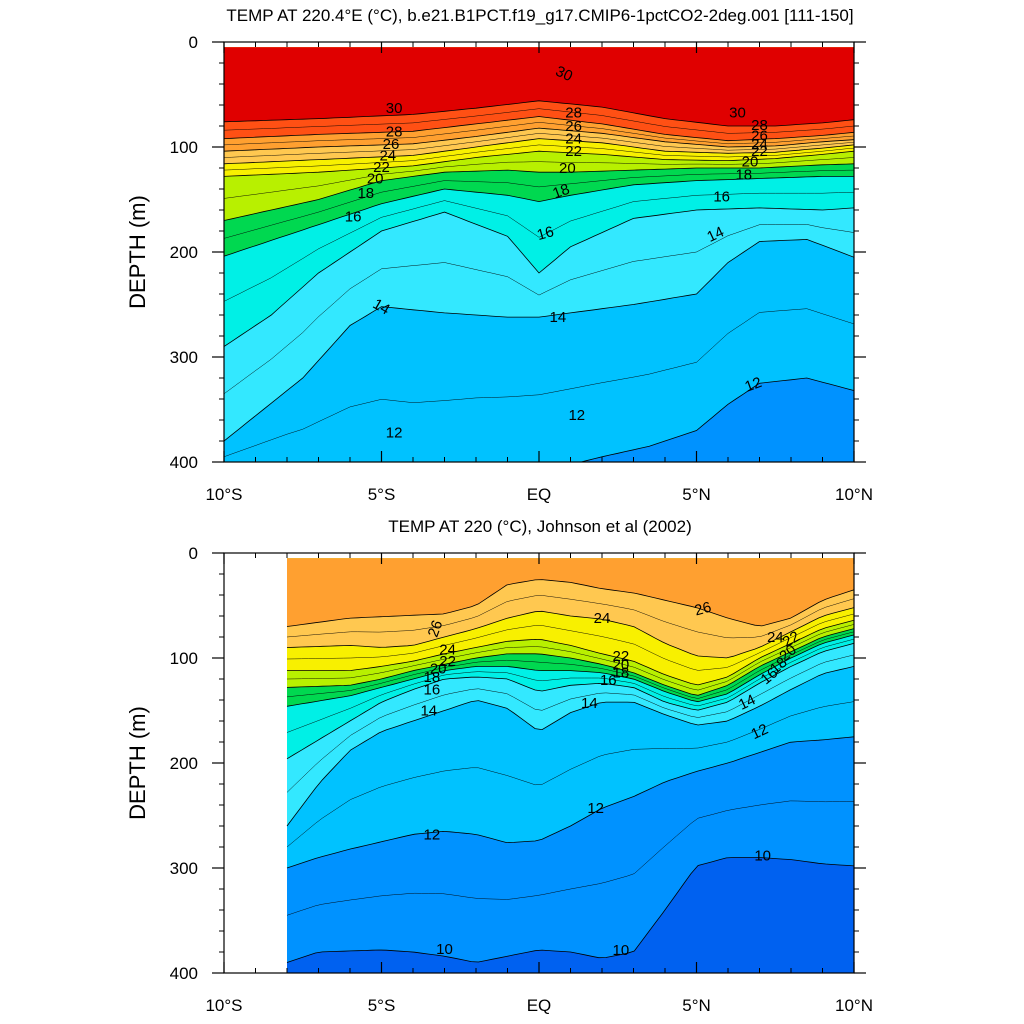 Image resolution: width=1024 pixels, height=1024 pixels. What do you see at coordinates (696, 494) in the screenshot?
I see `x-tick-label: 5°N` at bounding box center [696, 494].